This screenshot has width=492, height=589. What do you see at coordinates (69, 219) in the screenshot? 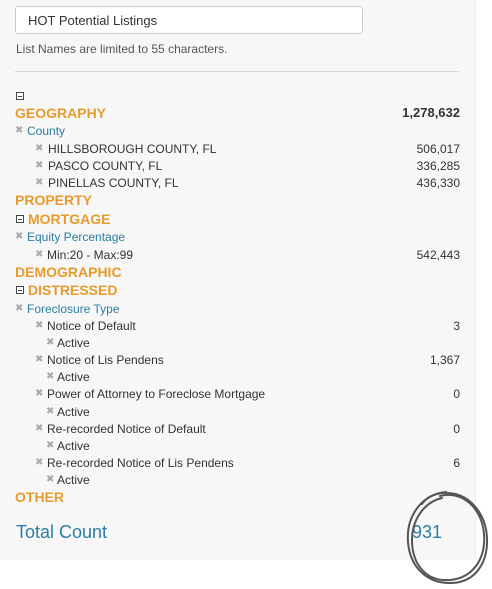
I see `section-mortgage: MORTGAGE` at bounding box center [69, 219].